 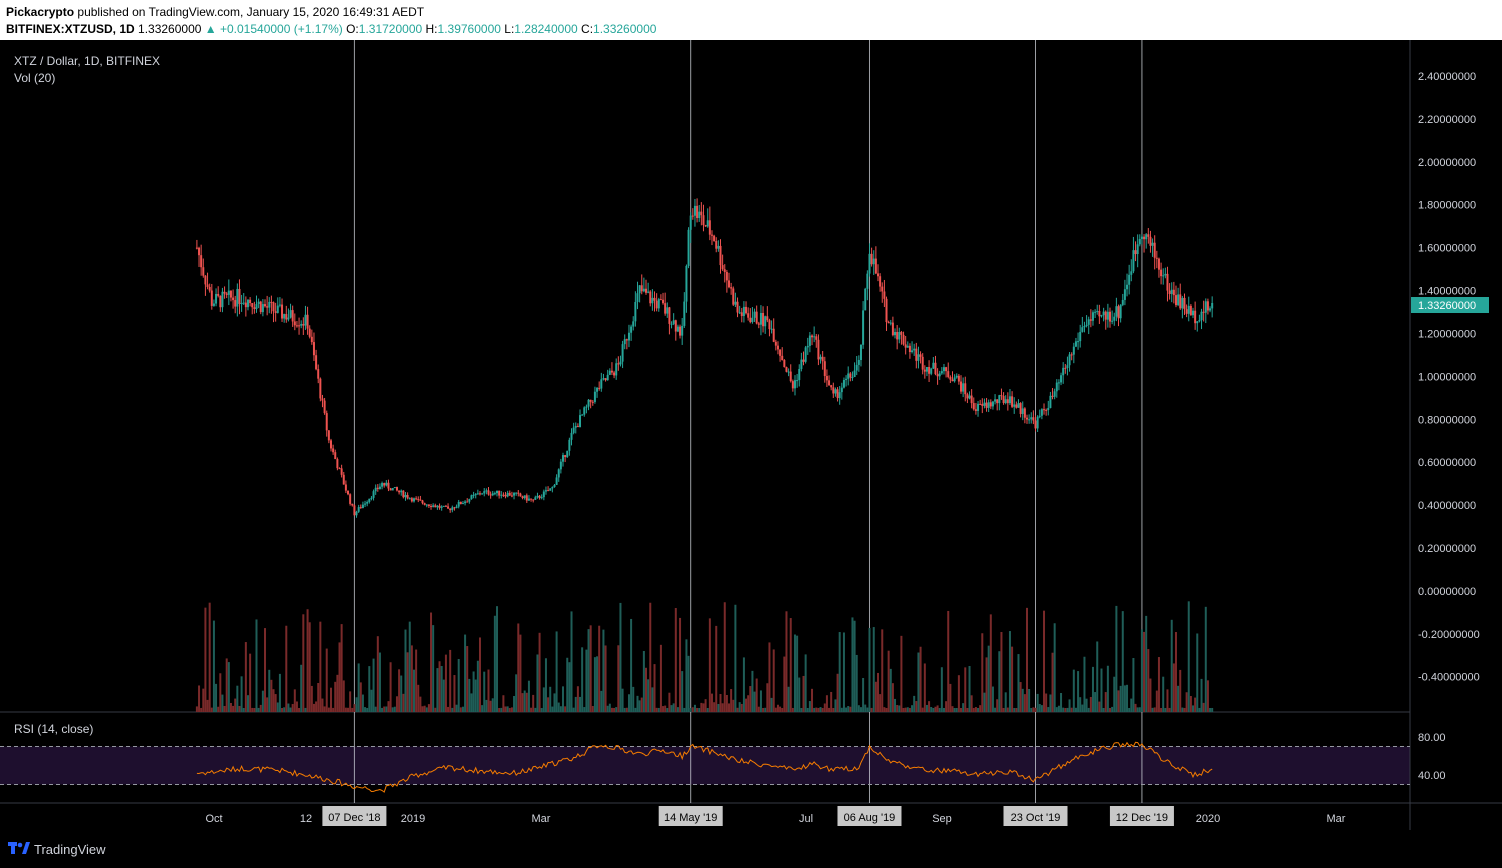 I want to click on chart-symbol-legend: XTZ / Dollar, 1D, BITFINEX, so click(x=87, y=61).